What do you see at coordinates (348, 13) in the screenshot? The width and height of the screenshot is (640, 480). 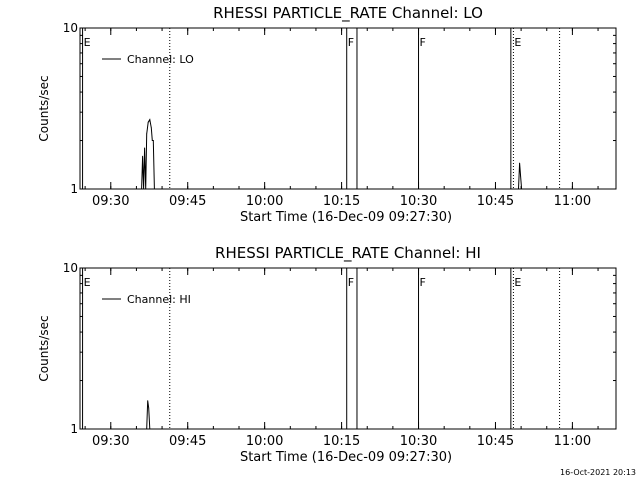 I see `chart-title: RHESSI PARTICLE_RATE Channel: LO` at bounding box center [348, 13].